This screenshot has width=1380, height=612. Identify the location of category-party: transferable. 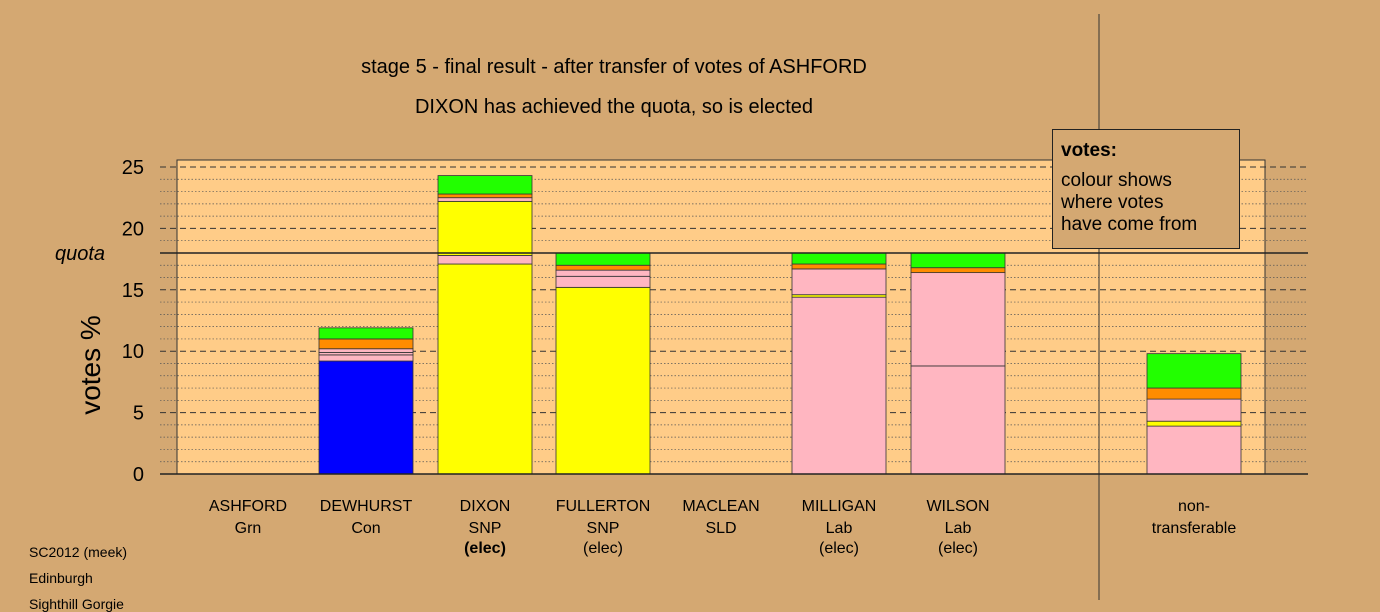
(1194, 528).